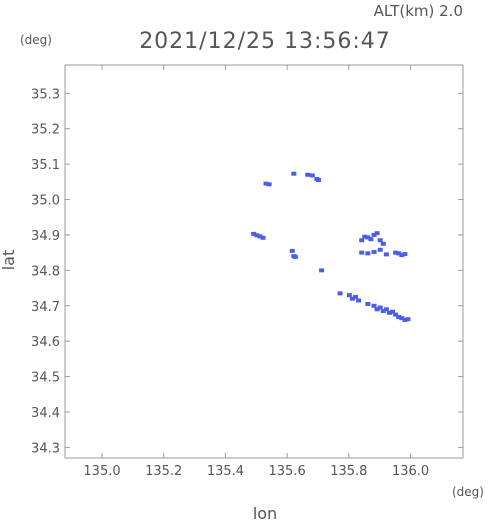 This screenshot has width=491, height=521. I want to click on y-tick-label: 35.0, so click(45, 201).